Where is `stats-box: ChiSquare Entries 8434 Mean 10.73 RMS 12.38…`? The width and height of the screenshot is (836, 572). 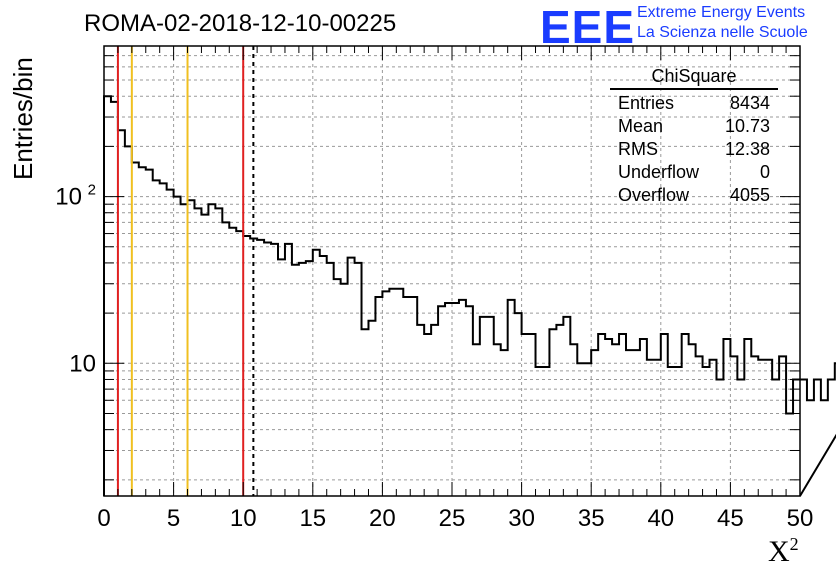
stats-box: ChiSquare Entries 8434 Mean 10.73 RMS 12.38… is located at coordinates (694, 136).